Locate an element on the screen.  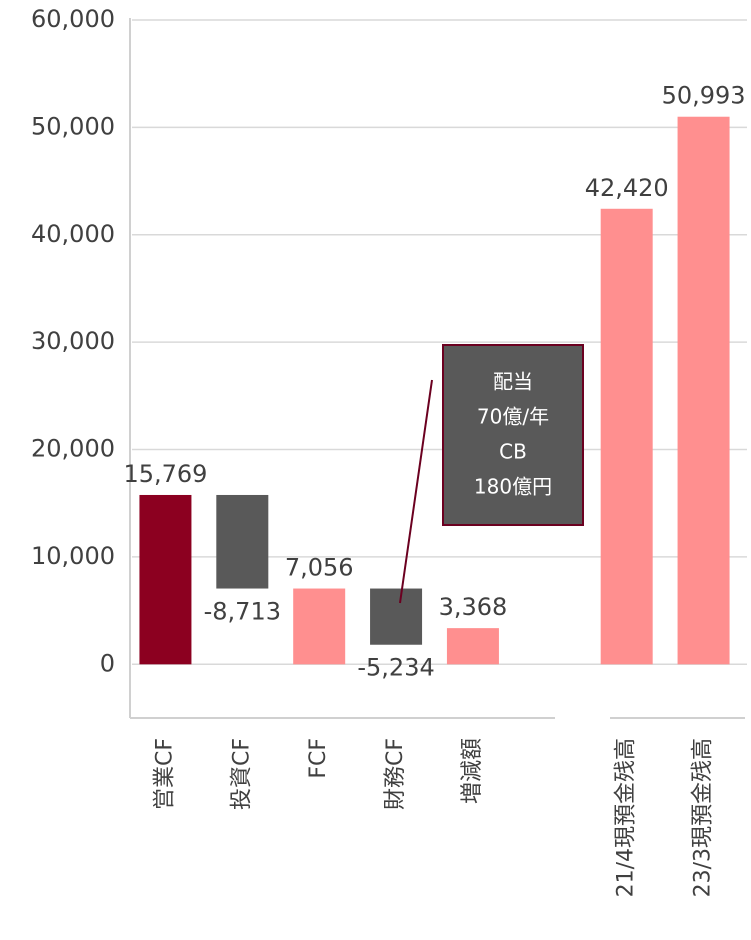
x-tick-label: 営業CF is located at coordinates (164, 774).